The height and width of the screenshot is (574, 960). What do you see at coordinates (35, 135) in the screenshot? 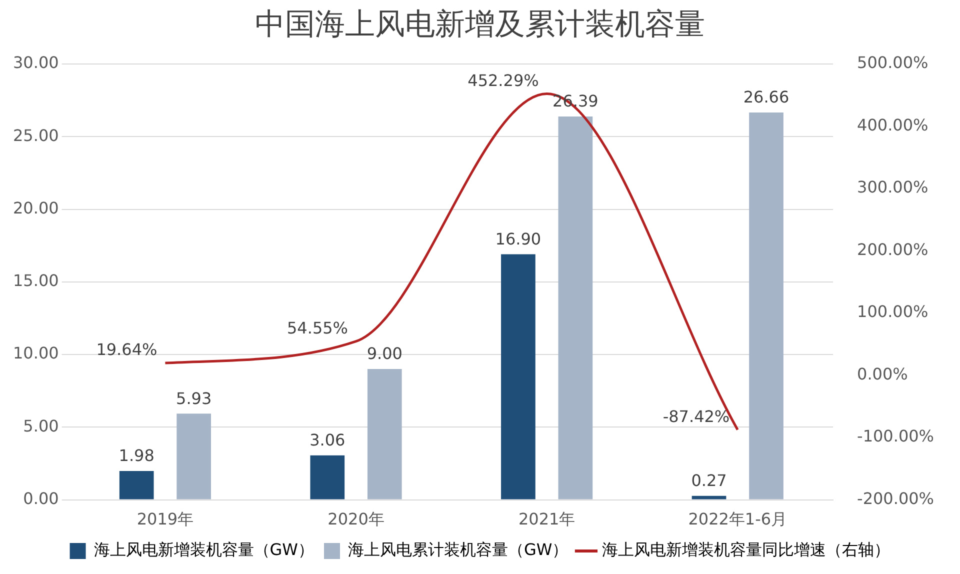
I see `y-tick-label: 25.00` at bounding box center [35, 135].